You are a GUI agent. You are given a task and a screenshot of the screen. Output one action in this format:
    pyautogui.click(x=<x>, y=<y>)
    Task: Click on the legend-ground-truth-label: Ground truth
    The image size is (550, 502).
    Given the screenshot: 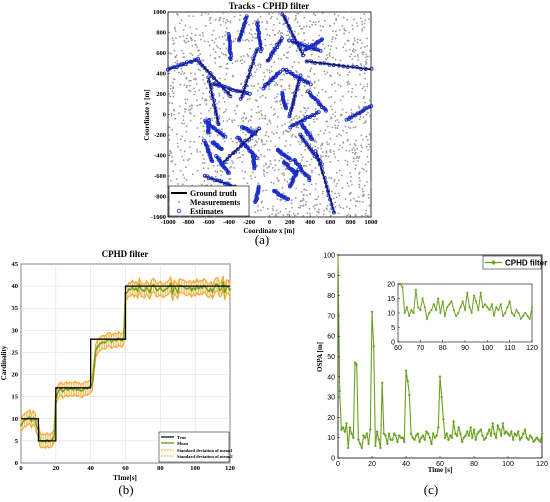 What is the action you would take?
    pyautogui.click(x=213, y=193)
    